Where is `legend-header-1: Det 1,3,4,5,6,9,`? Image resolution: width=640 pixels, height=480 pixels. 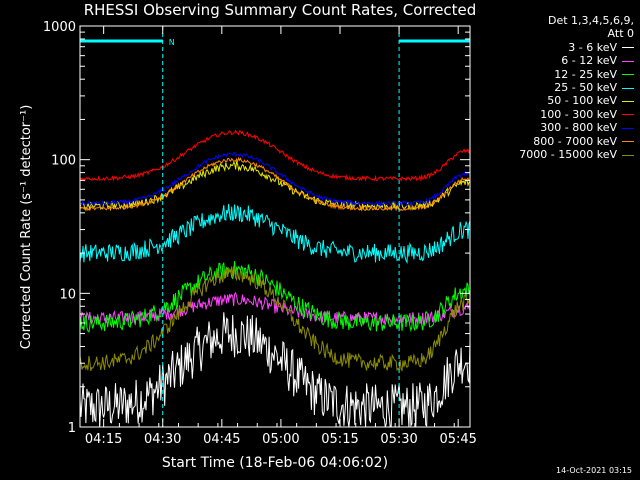 legend-header-1: Det 1,3,4,5,6,9, is located at coordinates (590, 20).